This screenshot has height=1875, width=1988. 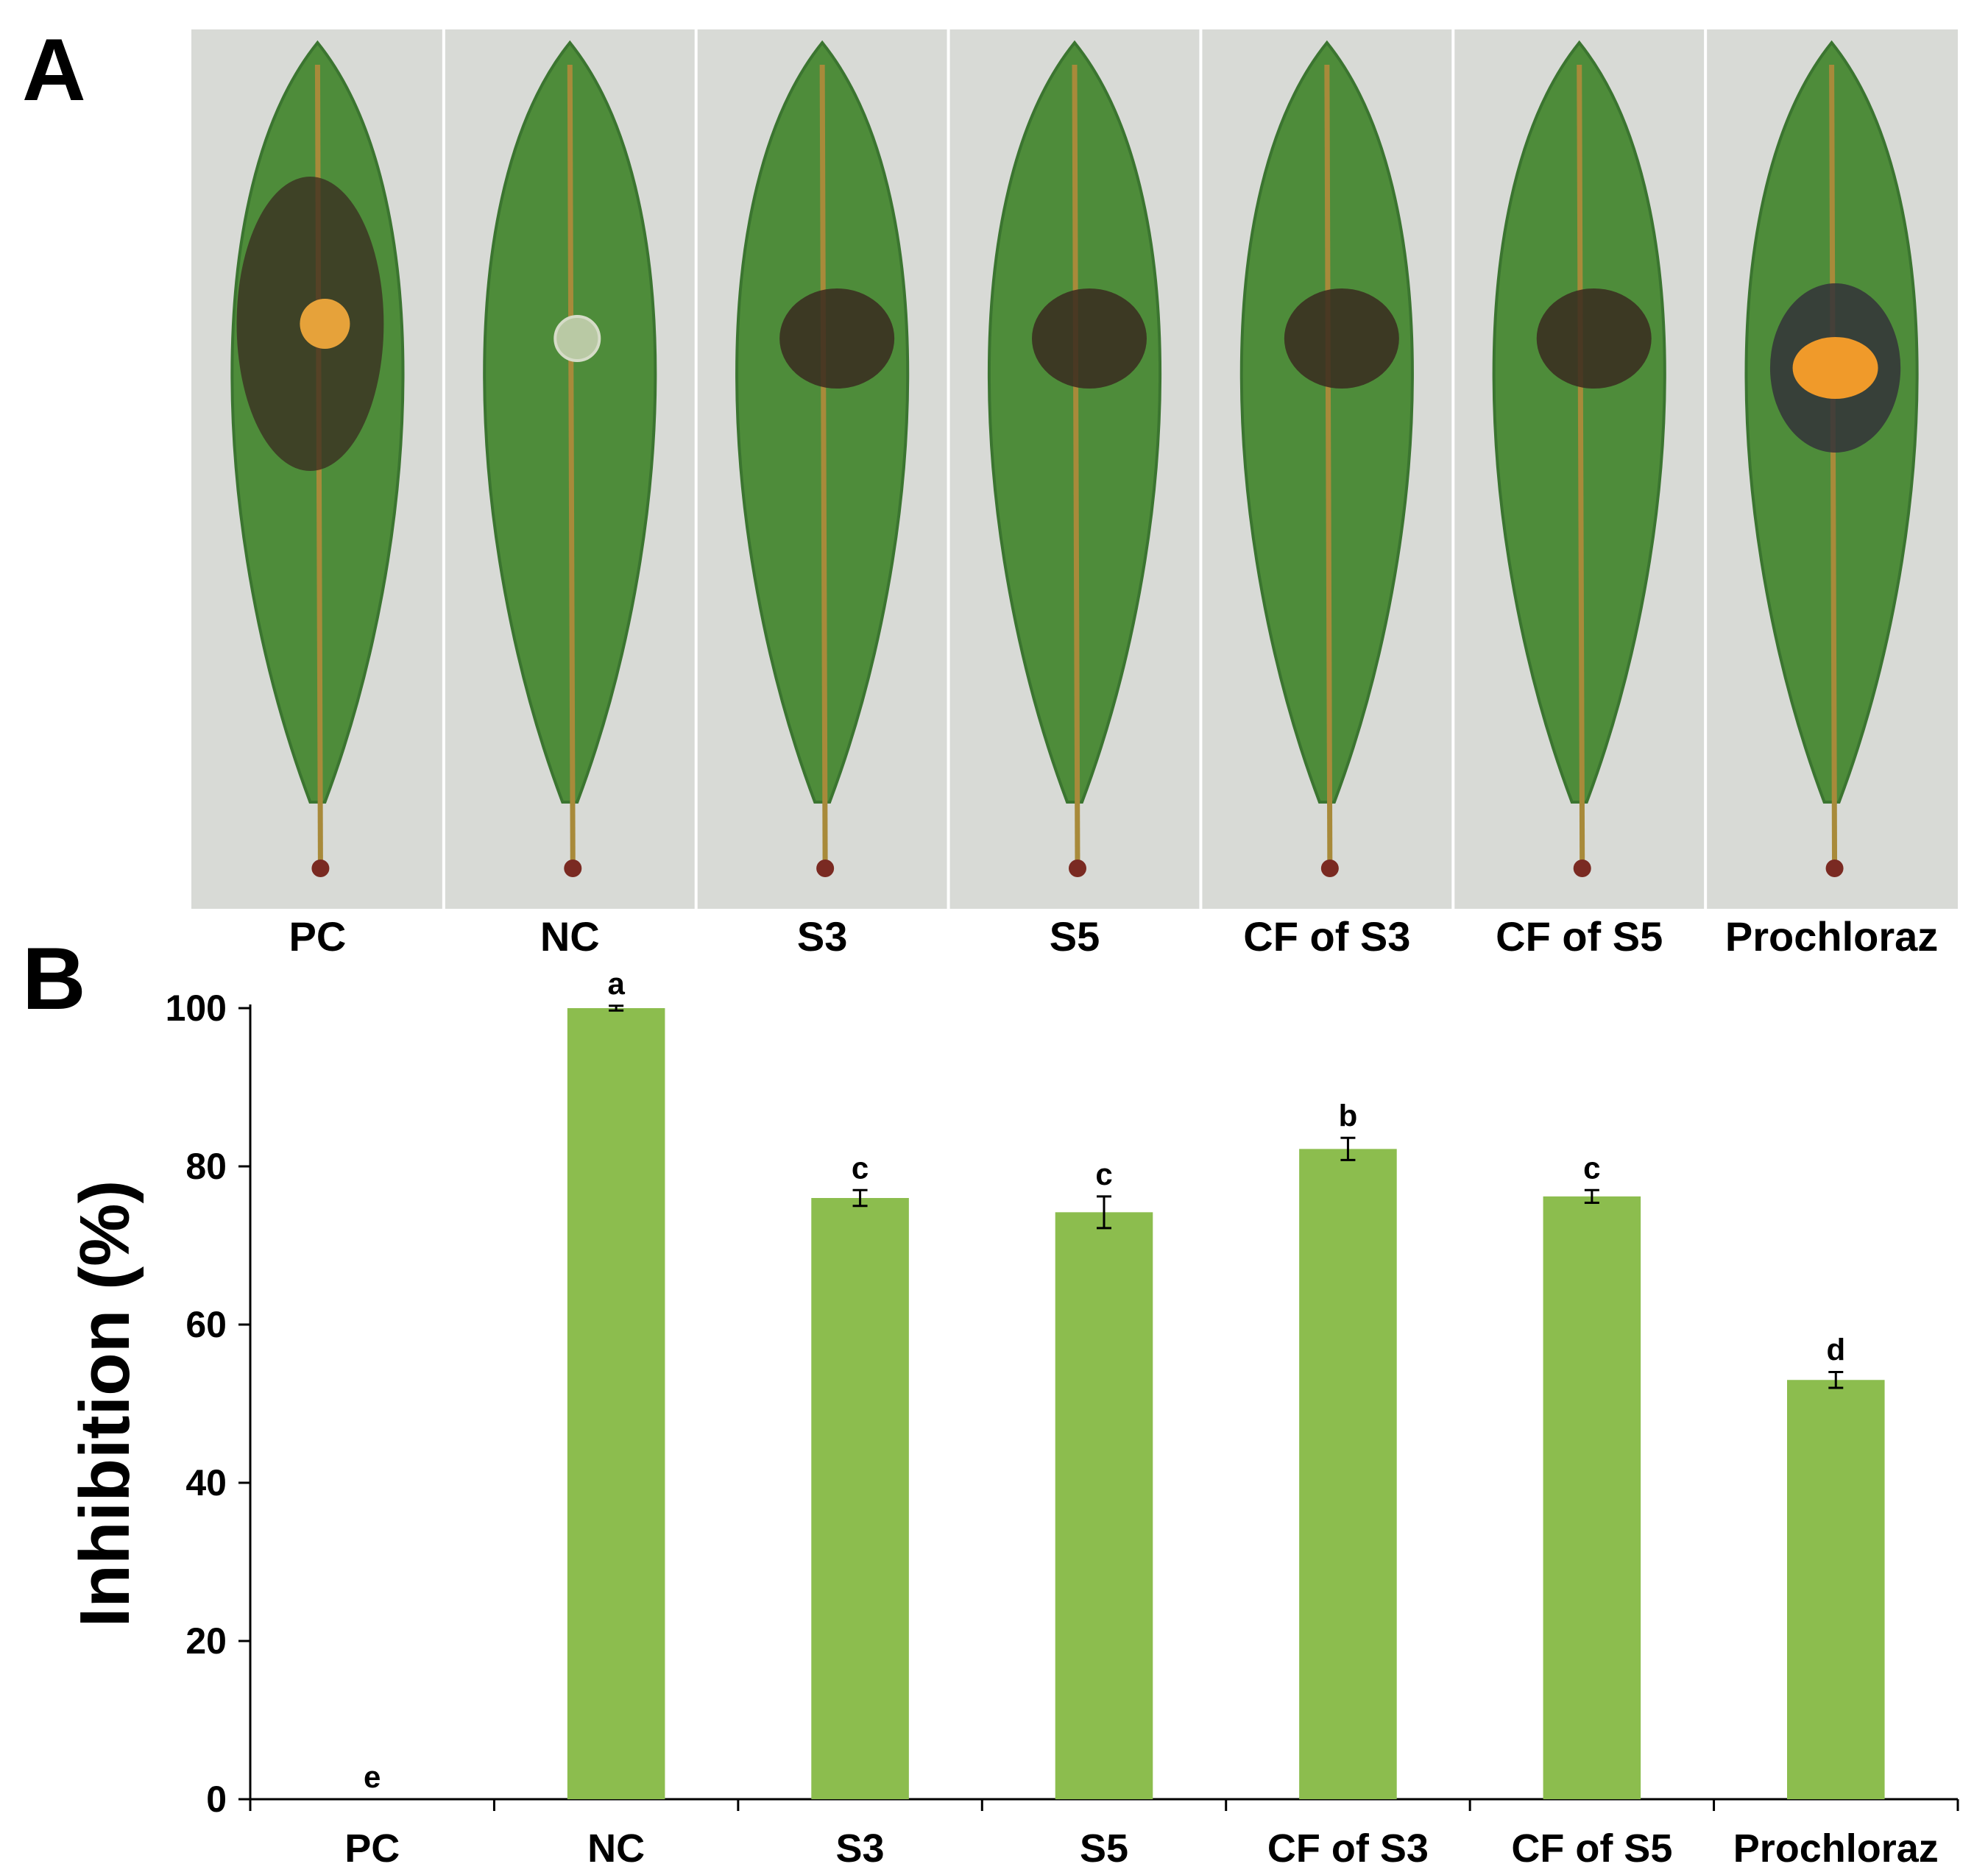 What do you see at coordinates (1591, 1848) in the screenshot?
I see `x-tick-label: CF of S5` at bounding box center [1591, 1848].